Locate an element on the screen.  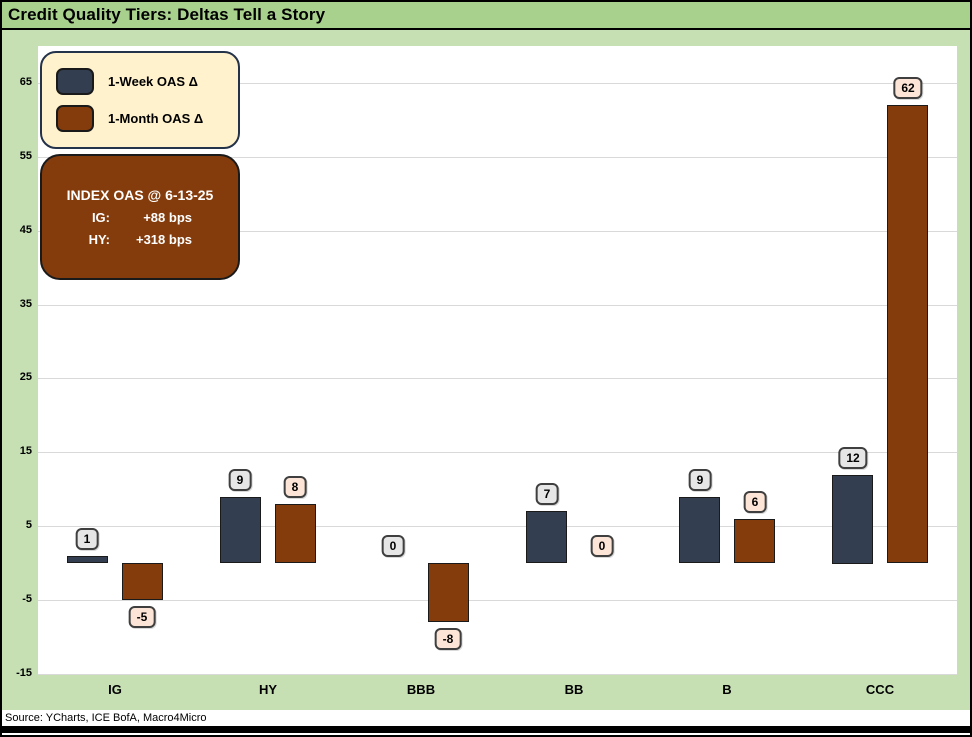
bar-value-label: 62 is located at coordinates (908, 88).